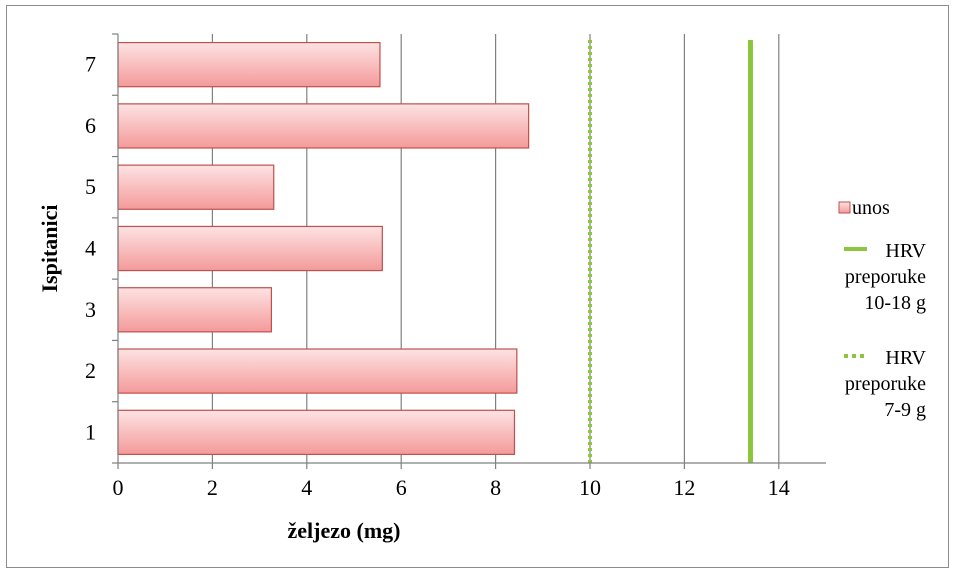  I want to click on legend: unos HRV preporuke 10-18 g HRV preporuke 7-9 g, so click(882, 309).